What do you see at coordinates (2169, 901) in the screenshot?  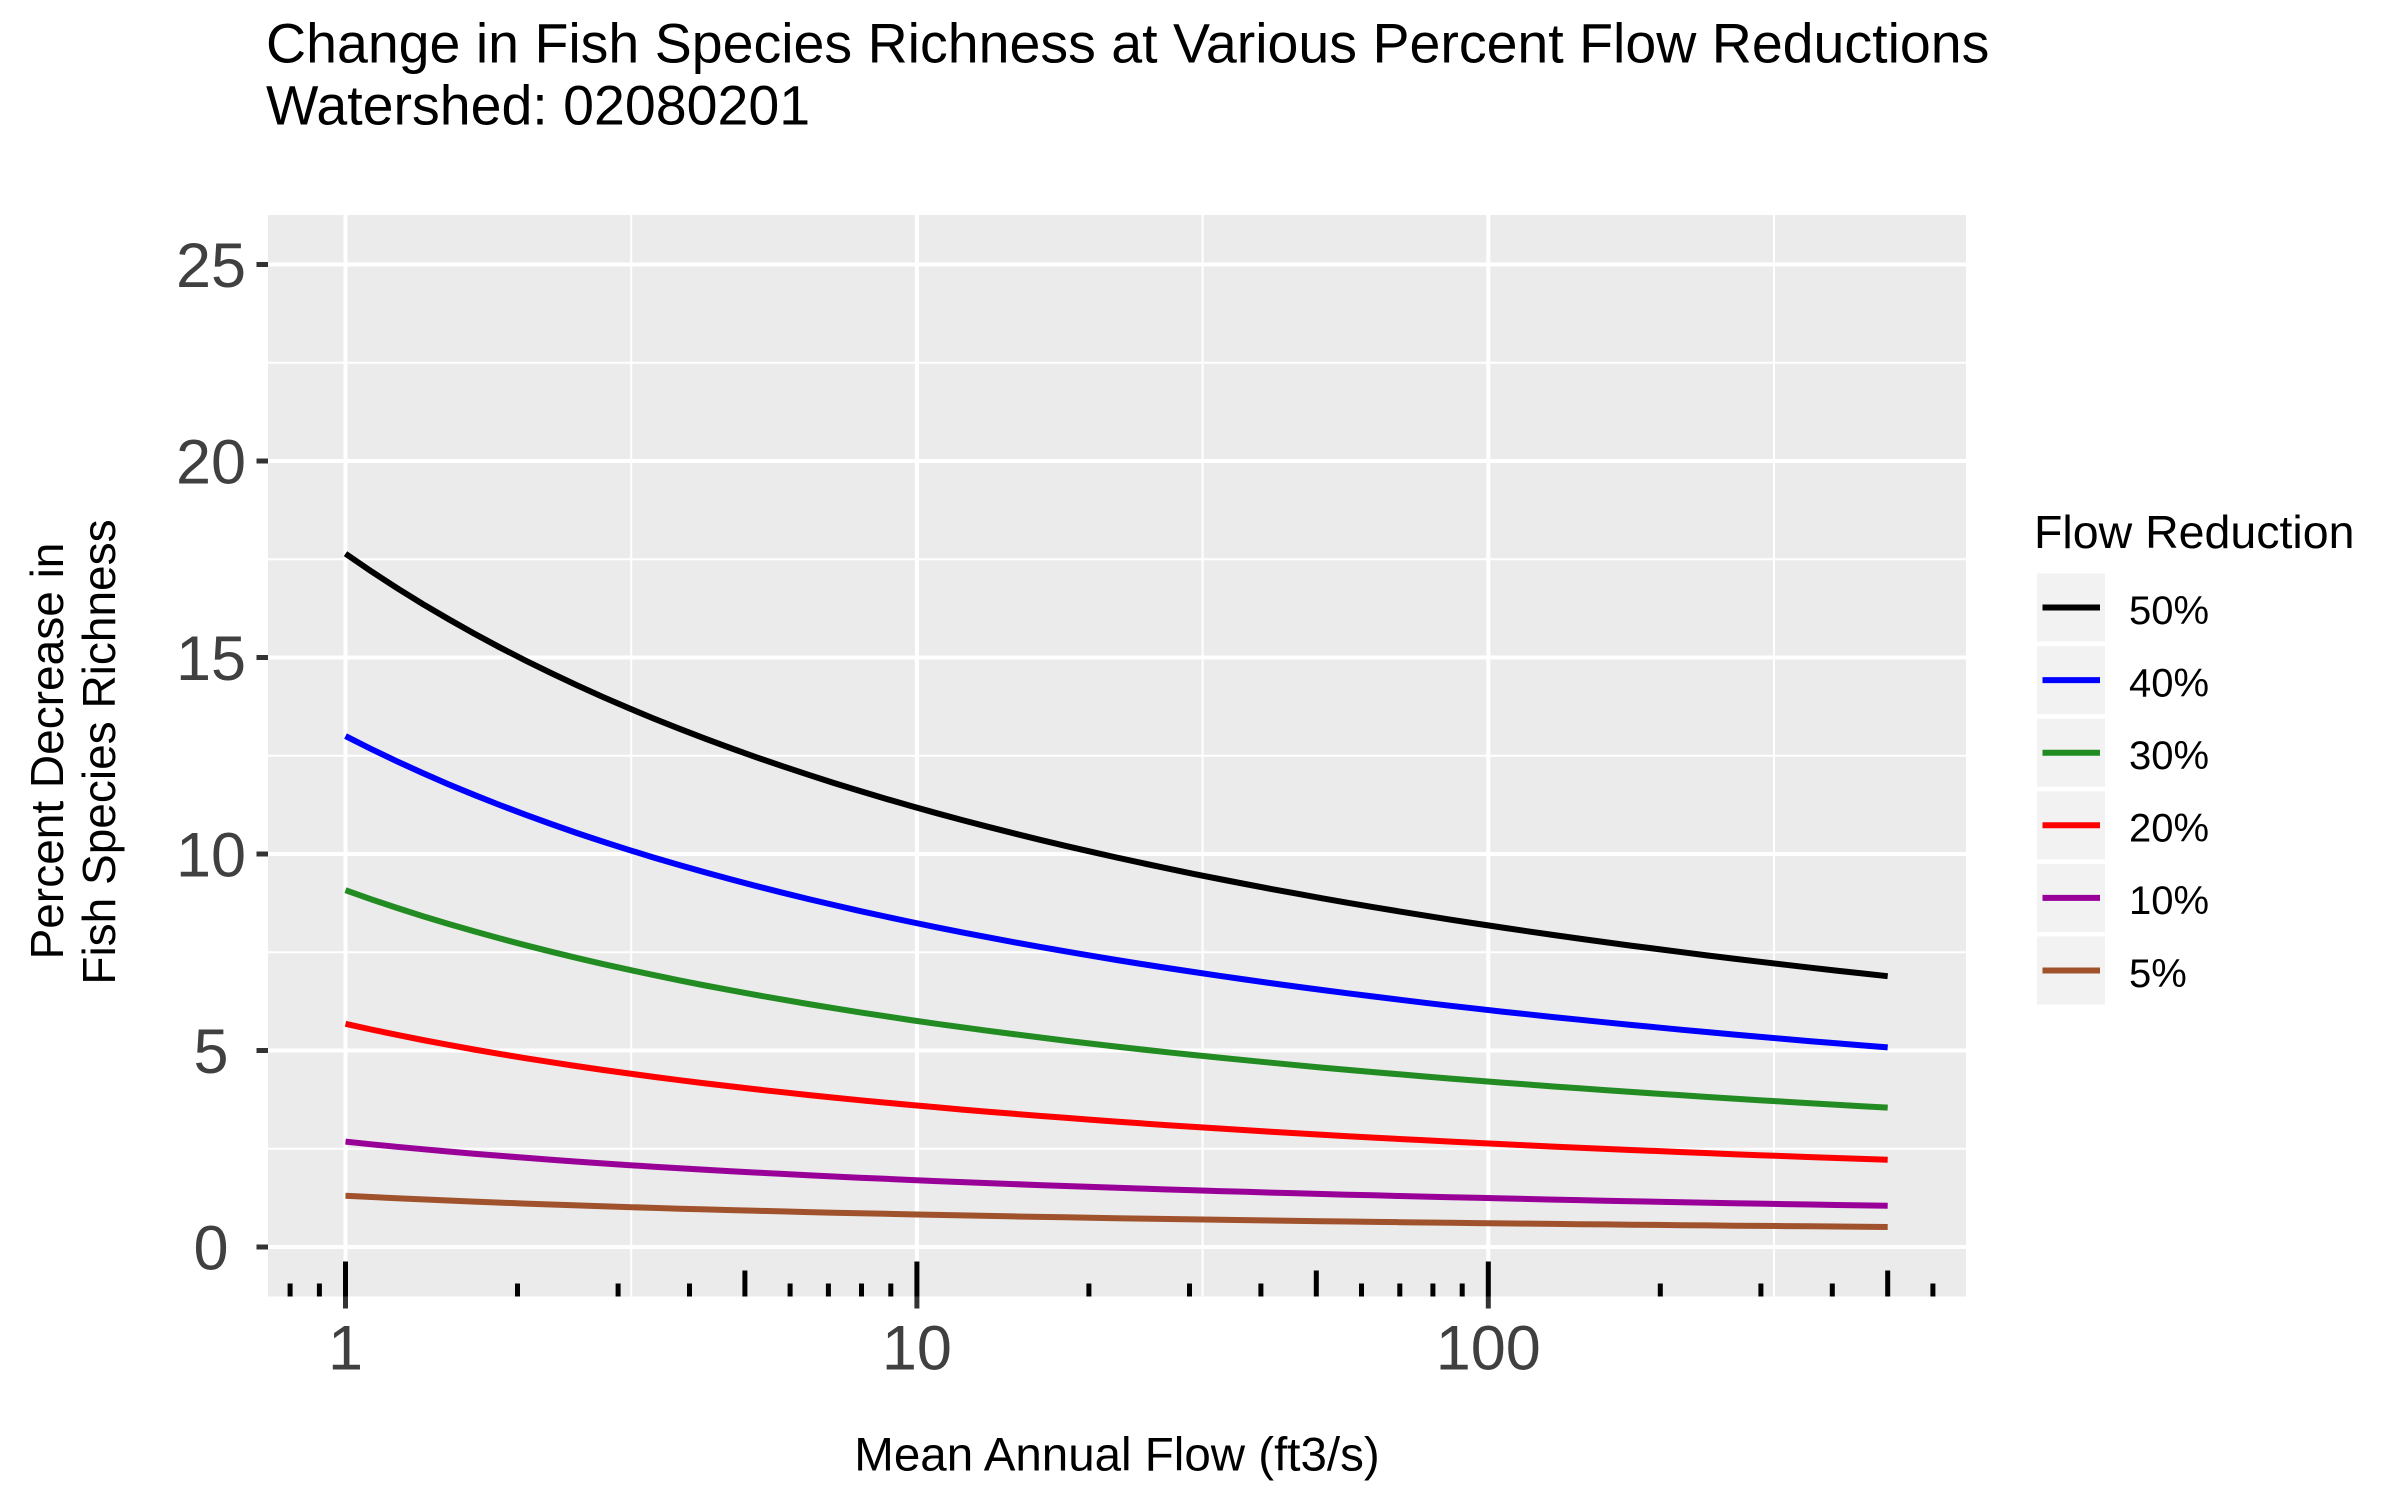 I see `svg-text: 10%` at bounding box center [2169, 901].